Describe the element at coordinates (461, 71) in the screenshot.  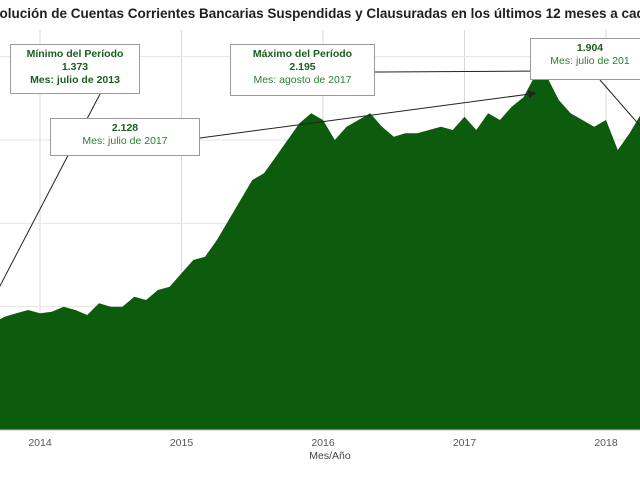
I see `leader-maximum` at that location.